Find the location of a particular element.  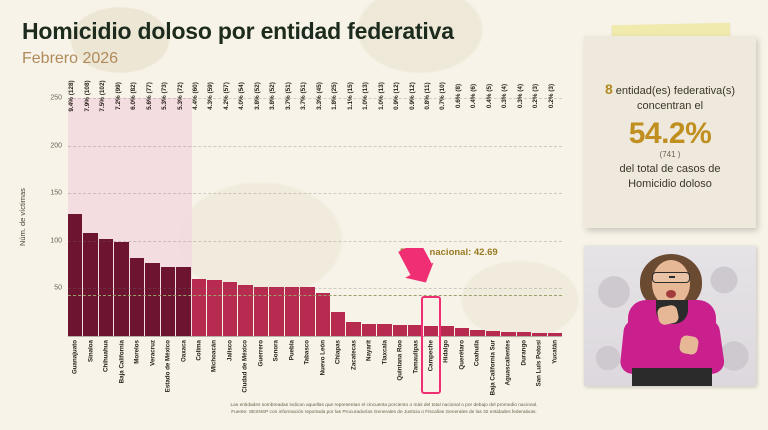

bar-nuevo-león: 3.3% (45) is located at coordinates (322, 209).